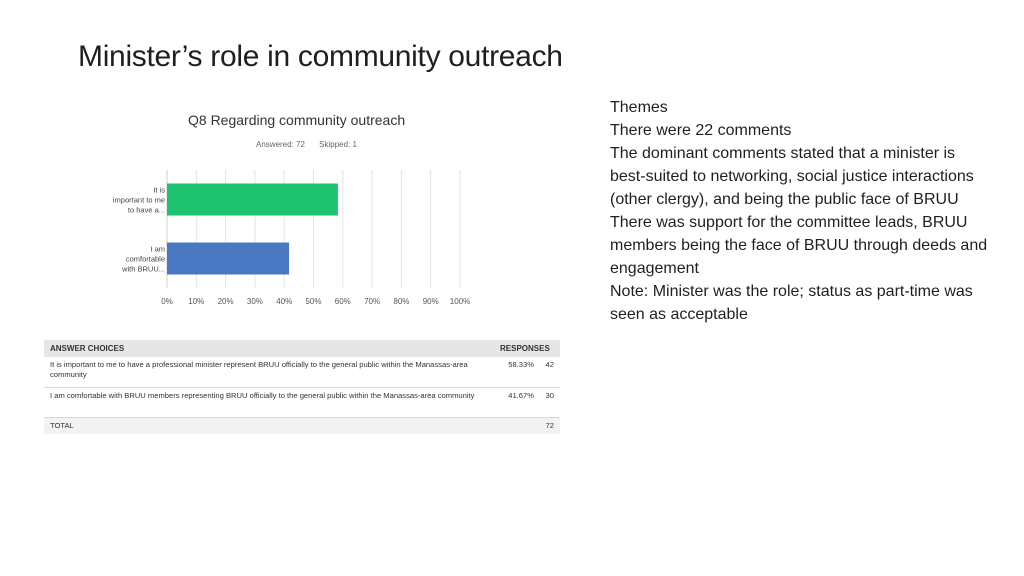  Describe the element at coordinates (196, 301) in the screenshot. I see `x-tick-label: 10%` at that location.